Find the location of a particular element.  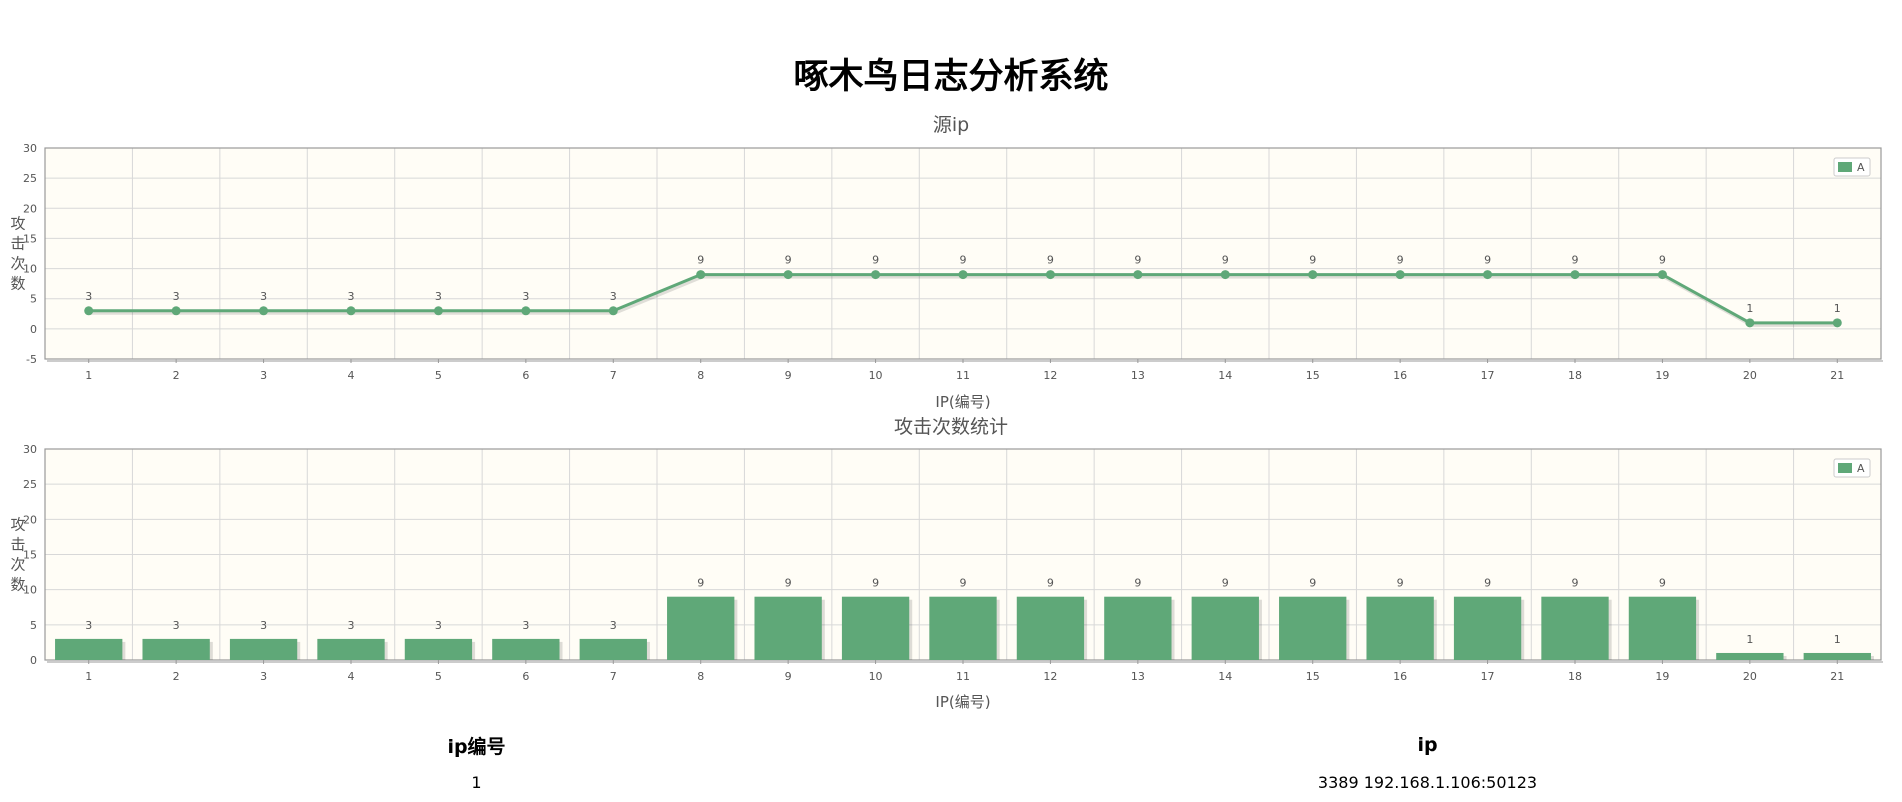

ip-number-cell: 1 is located at coordinates (476, 782).